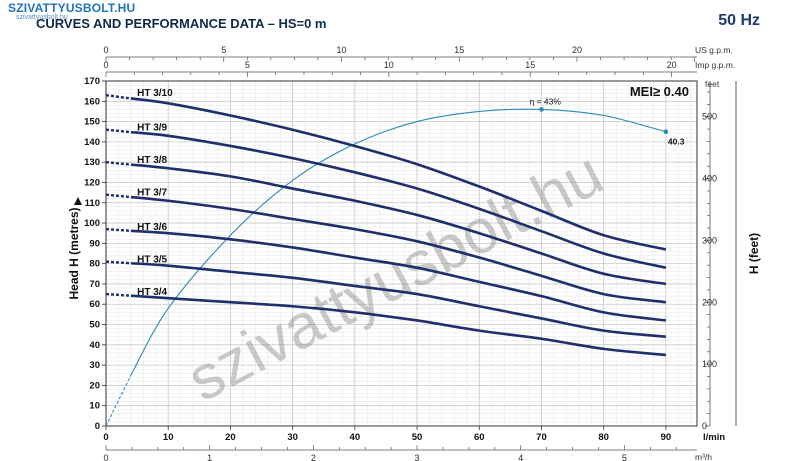  Describe the element at coordinates (712, 84) in the screenshot. I see `feet-unit-label: feet` at that location.